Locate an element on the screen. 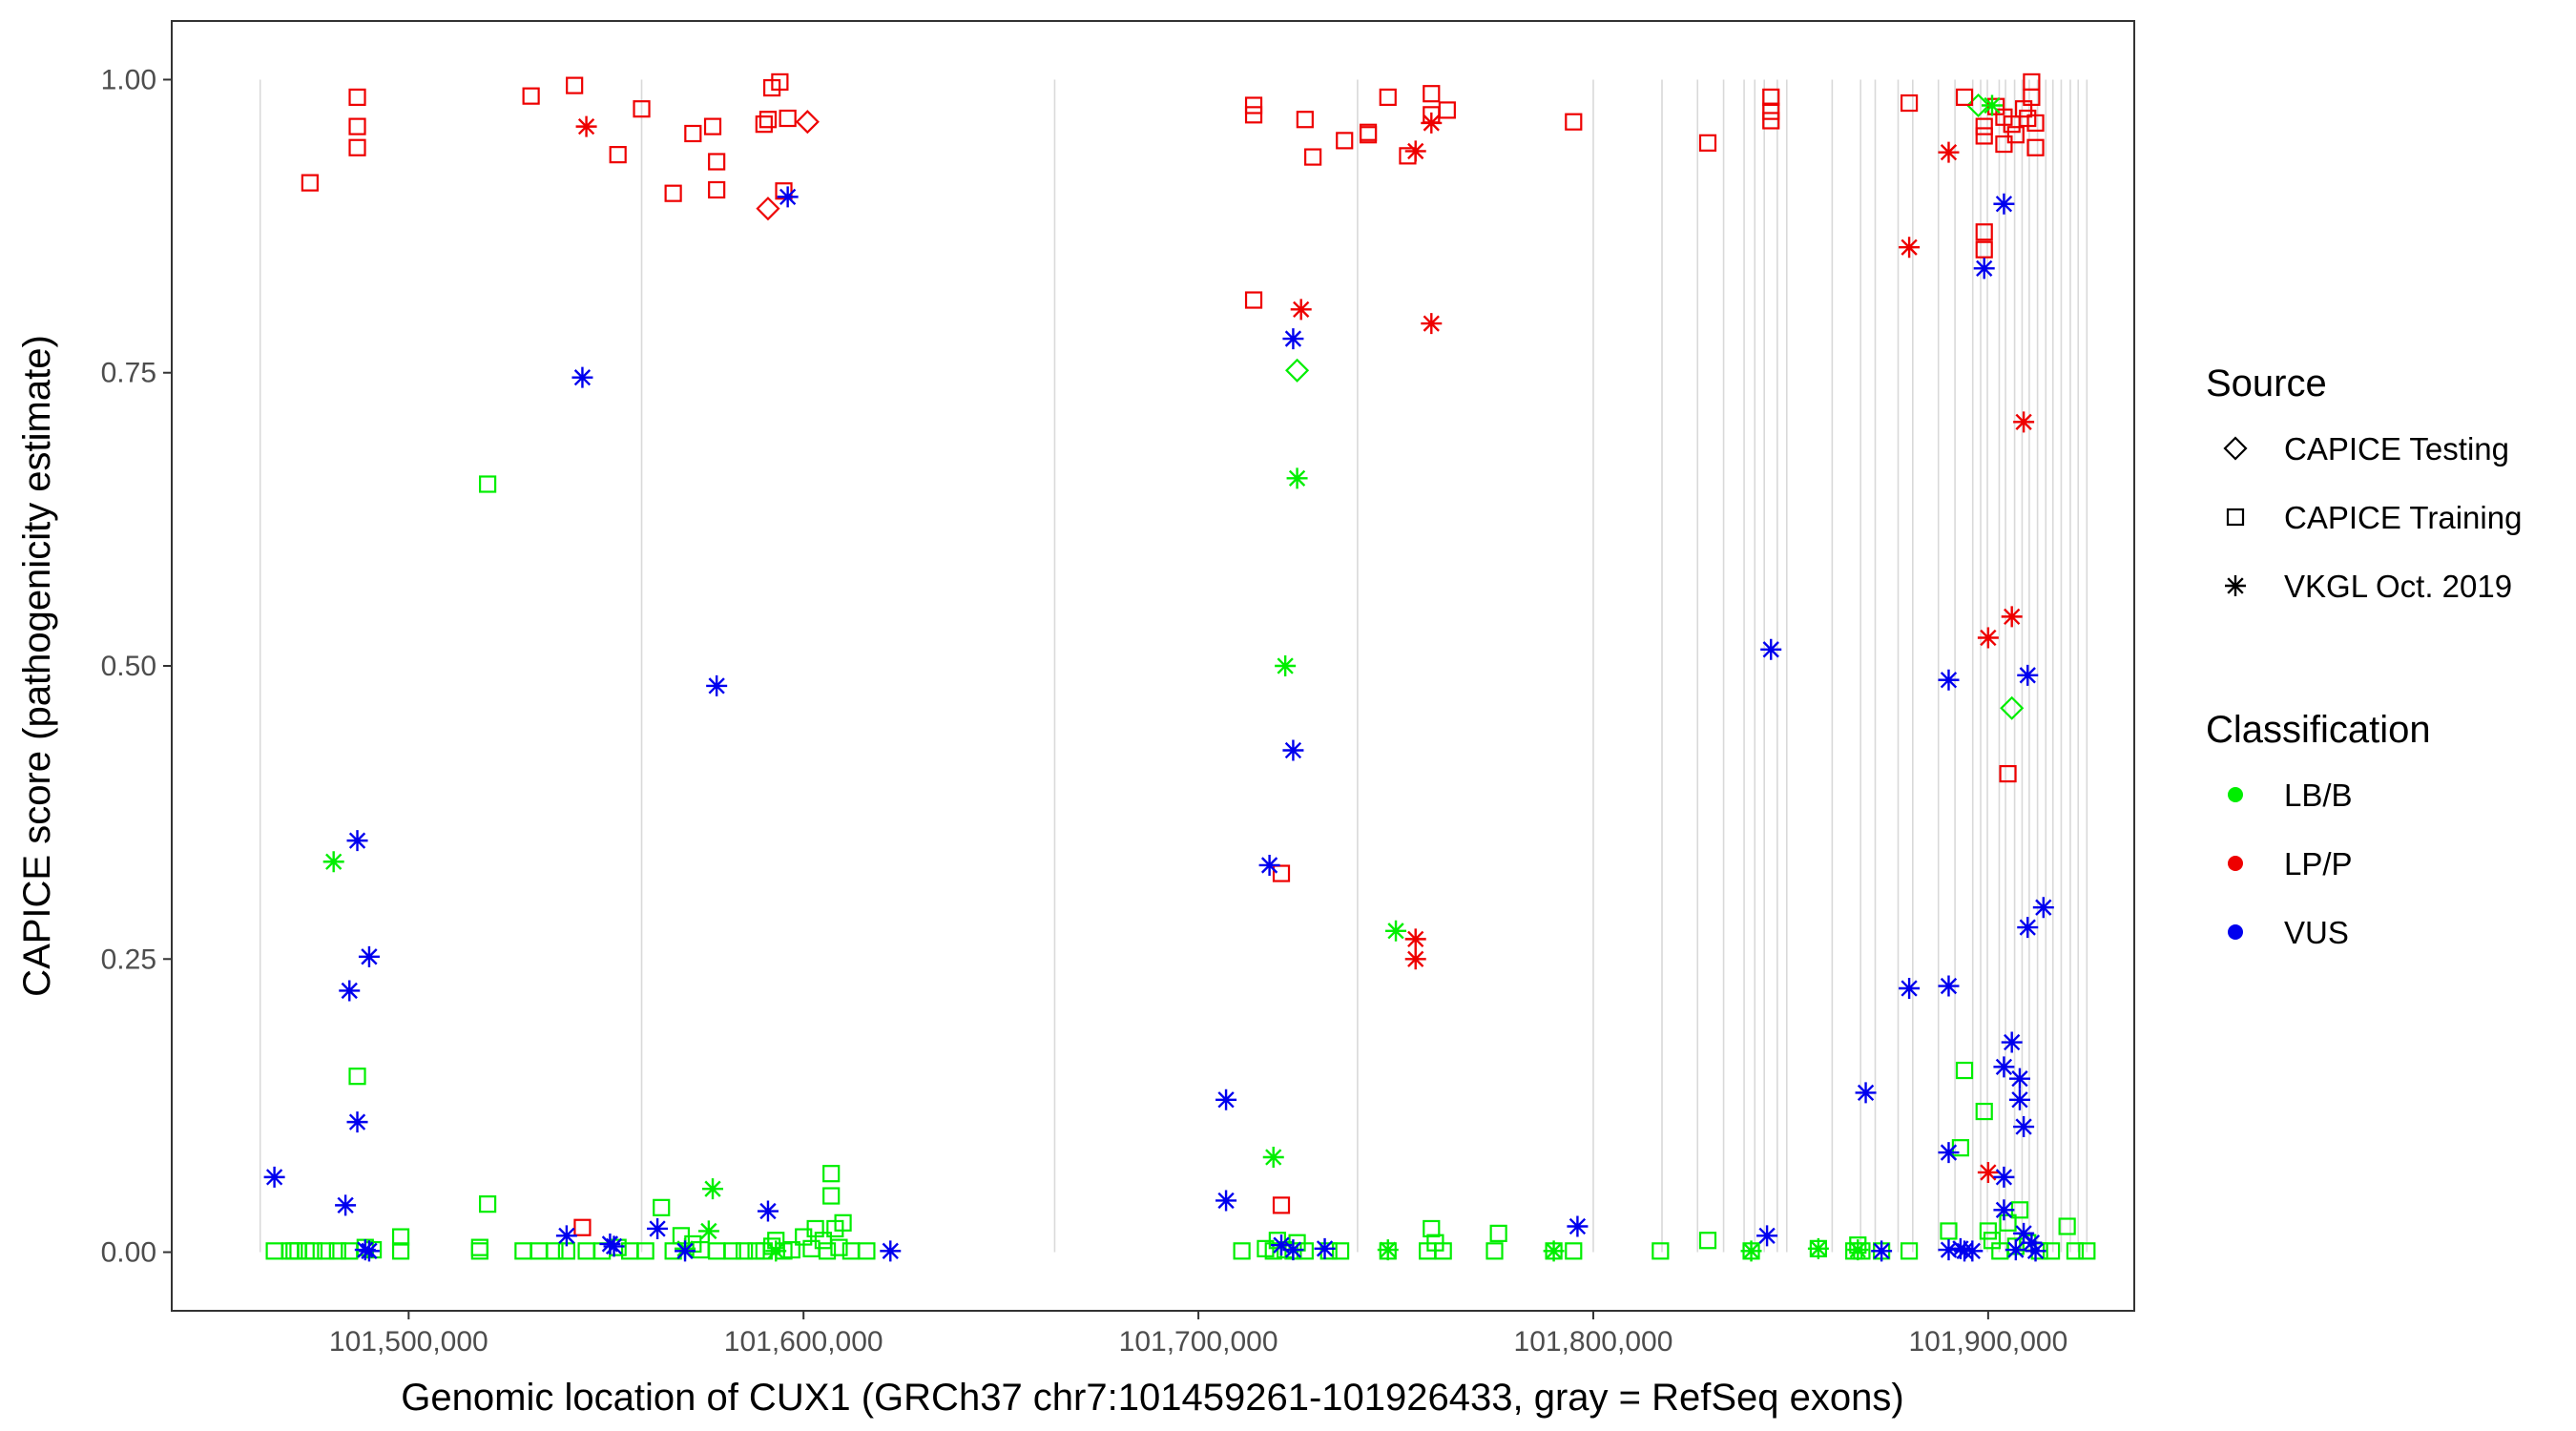 The image size is (2576, 1431). y-axis: 0.00 0.25 0.50 0.75 1.00 is located at coordinates (136, 667).